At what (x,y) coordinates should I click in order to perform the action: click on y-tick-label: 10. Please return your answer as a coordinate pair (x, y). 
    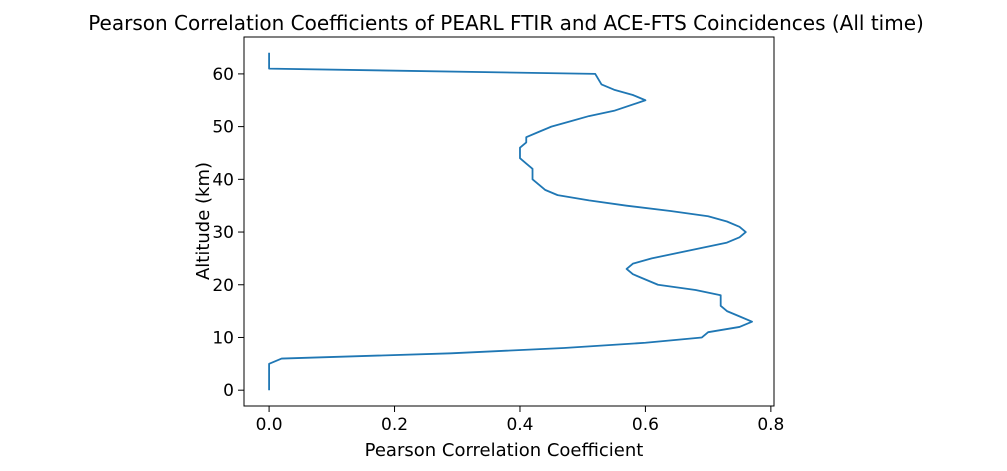
    Looking at the image, I should click on (223, 338).